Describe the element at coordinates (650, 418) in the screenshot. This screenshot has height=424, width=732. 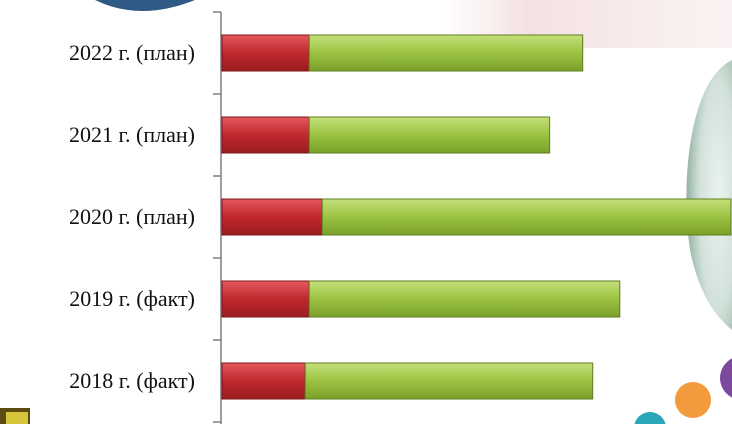
I see `teal-circle` at that location.